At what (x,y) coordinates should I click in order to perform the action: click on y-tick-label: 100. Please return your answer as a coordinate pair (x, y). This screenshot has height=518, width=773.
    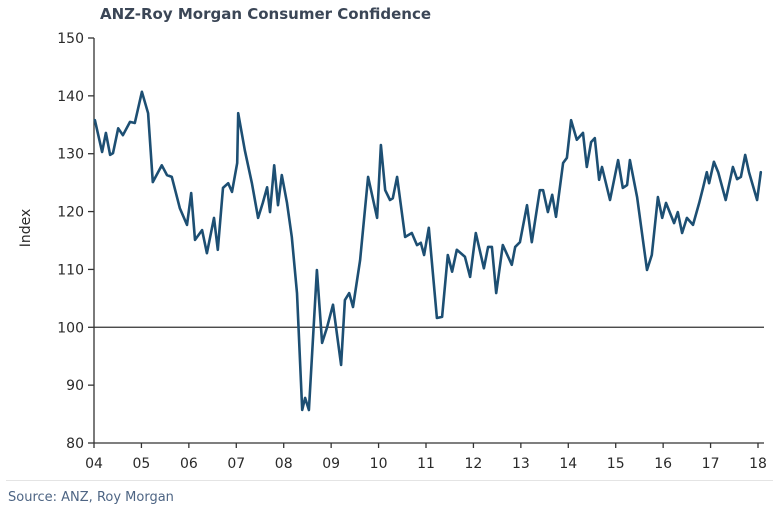
    Looking at the image, I should click on (70, 328).